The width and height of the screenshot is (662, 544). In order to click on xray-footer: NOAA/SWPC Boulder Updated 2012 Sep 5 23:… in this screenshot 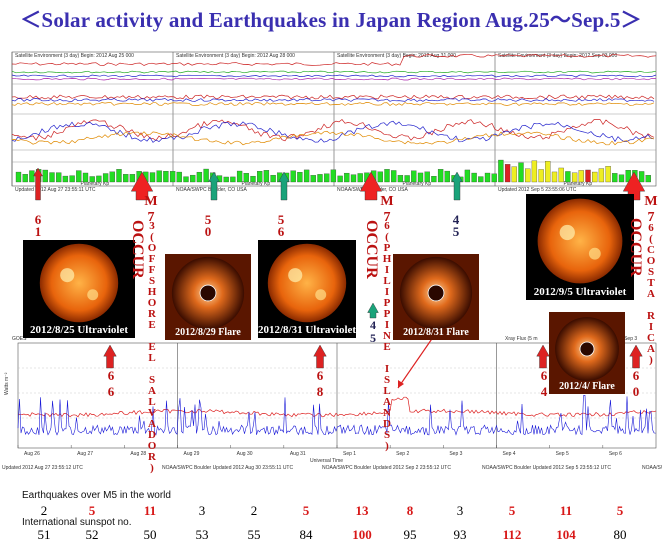, I will do `click(546, 468)`.